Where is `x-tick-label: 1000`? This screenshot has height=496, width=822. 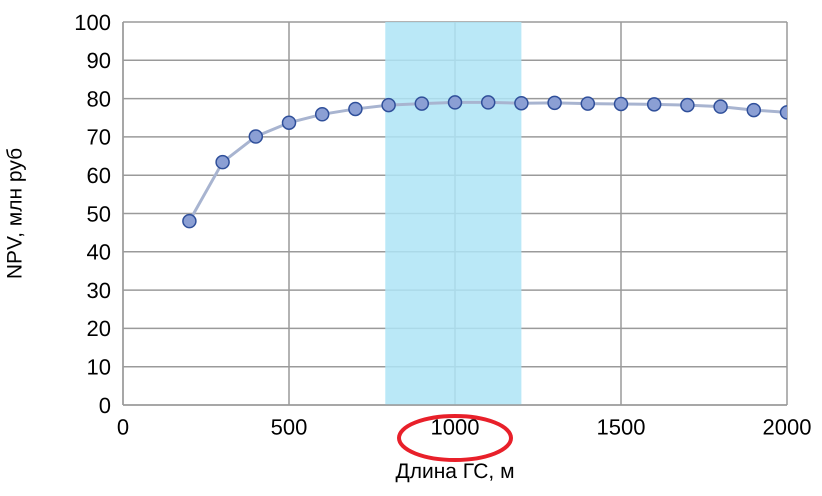 x-tick-label: 1000 is located at coordinates (455, 427).